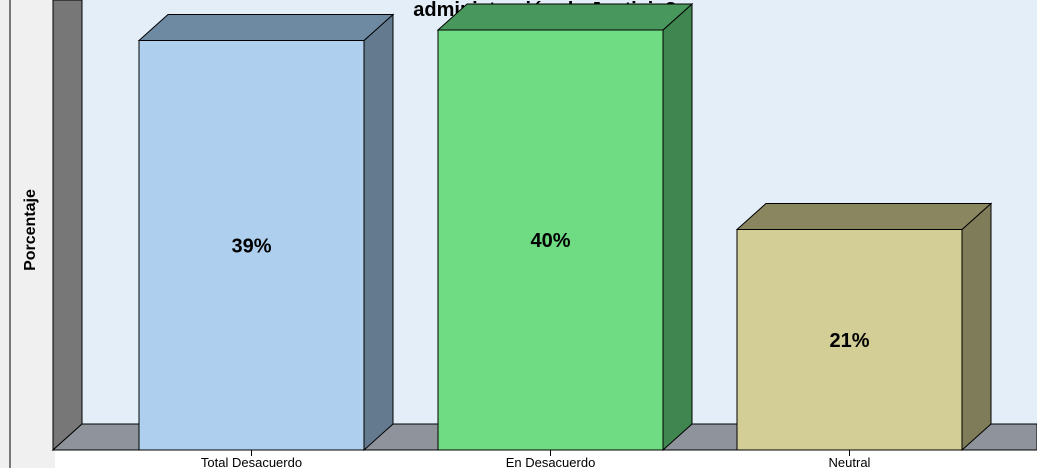 The height and width of the screenshot is (468, 1037). I want to click on y-axis-label: Porcentaje, so click(30, 230).